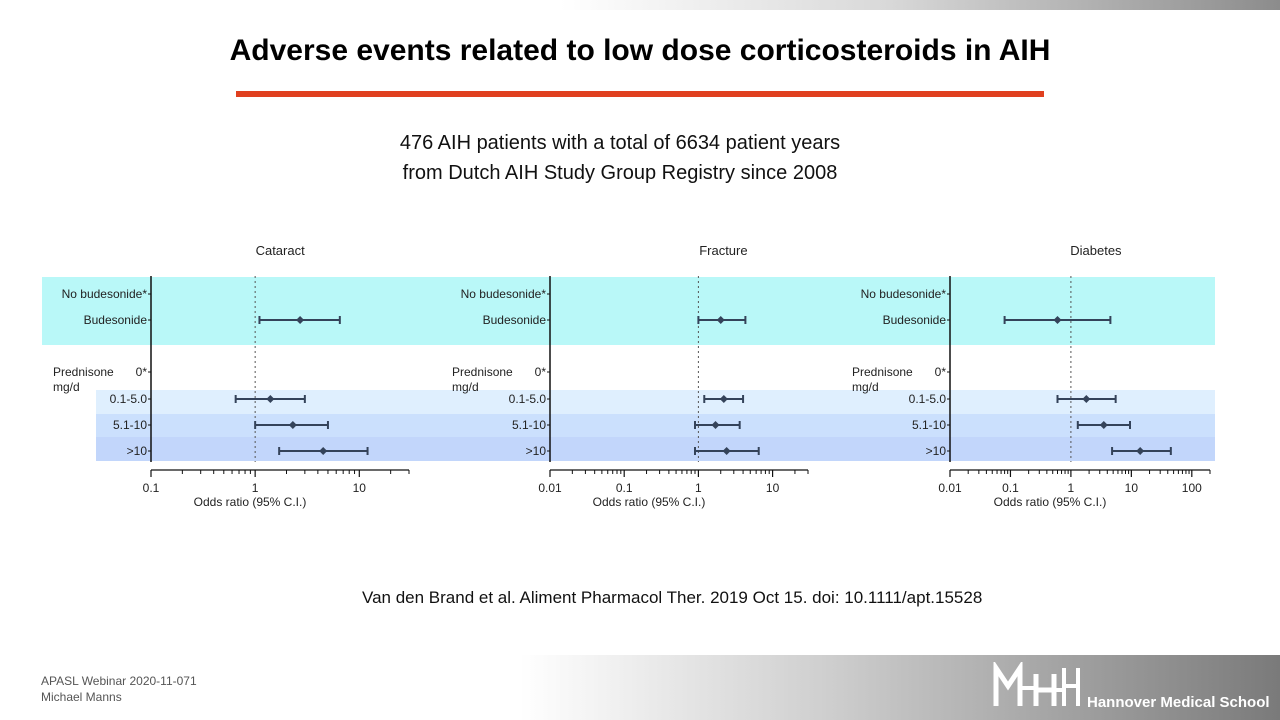 This screenshot has height=720, width=1280. Describe the element at coordinates (482, 372) in the screenshot. I see `fracture-prednisone-label: Prednisone` at that location.